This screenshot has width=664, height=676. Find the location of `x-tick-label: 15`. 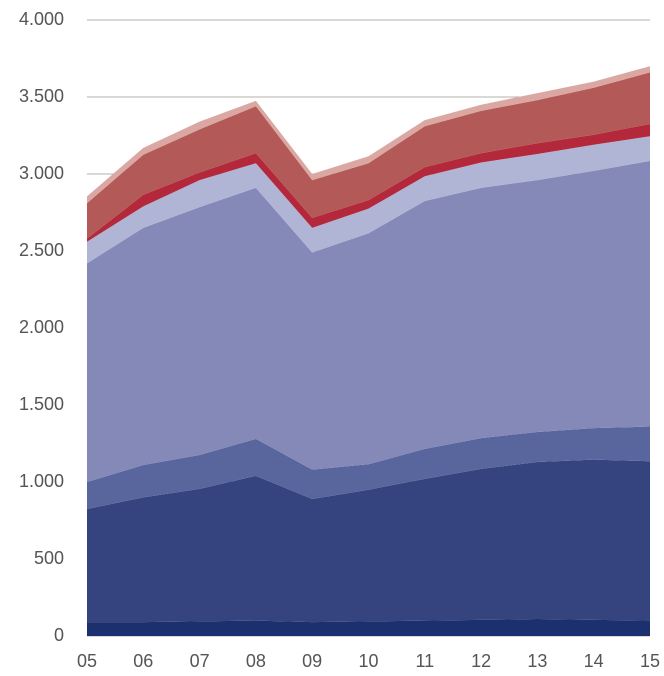

x-tick-label: 15 is located at coordinates (650, 661).